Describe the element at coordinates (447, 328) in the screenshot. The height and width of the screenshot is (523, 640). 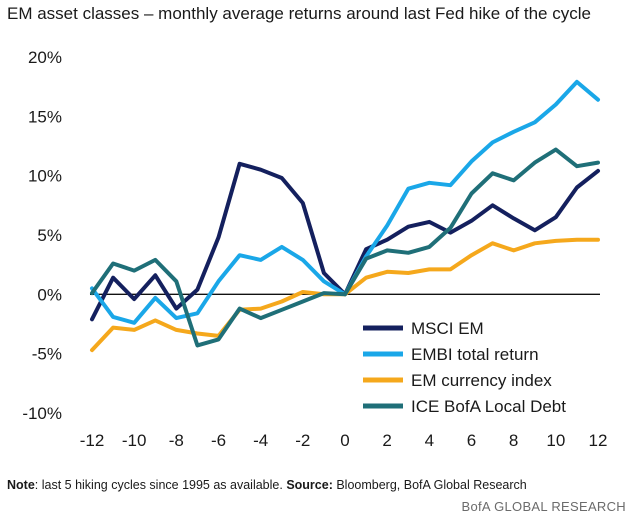
I see `legend-label: MSCI EM` at that location.